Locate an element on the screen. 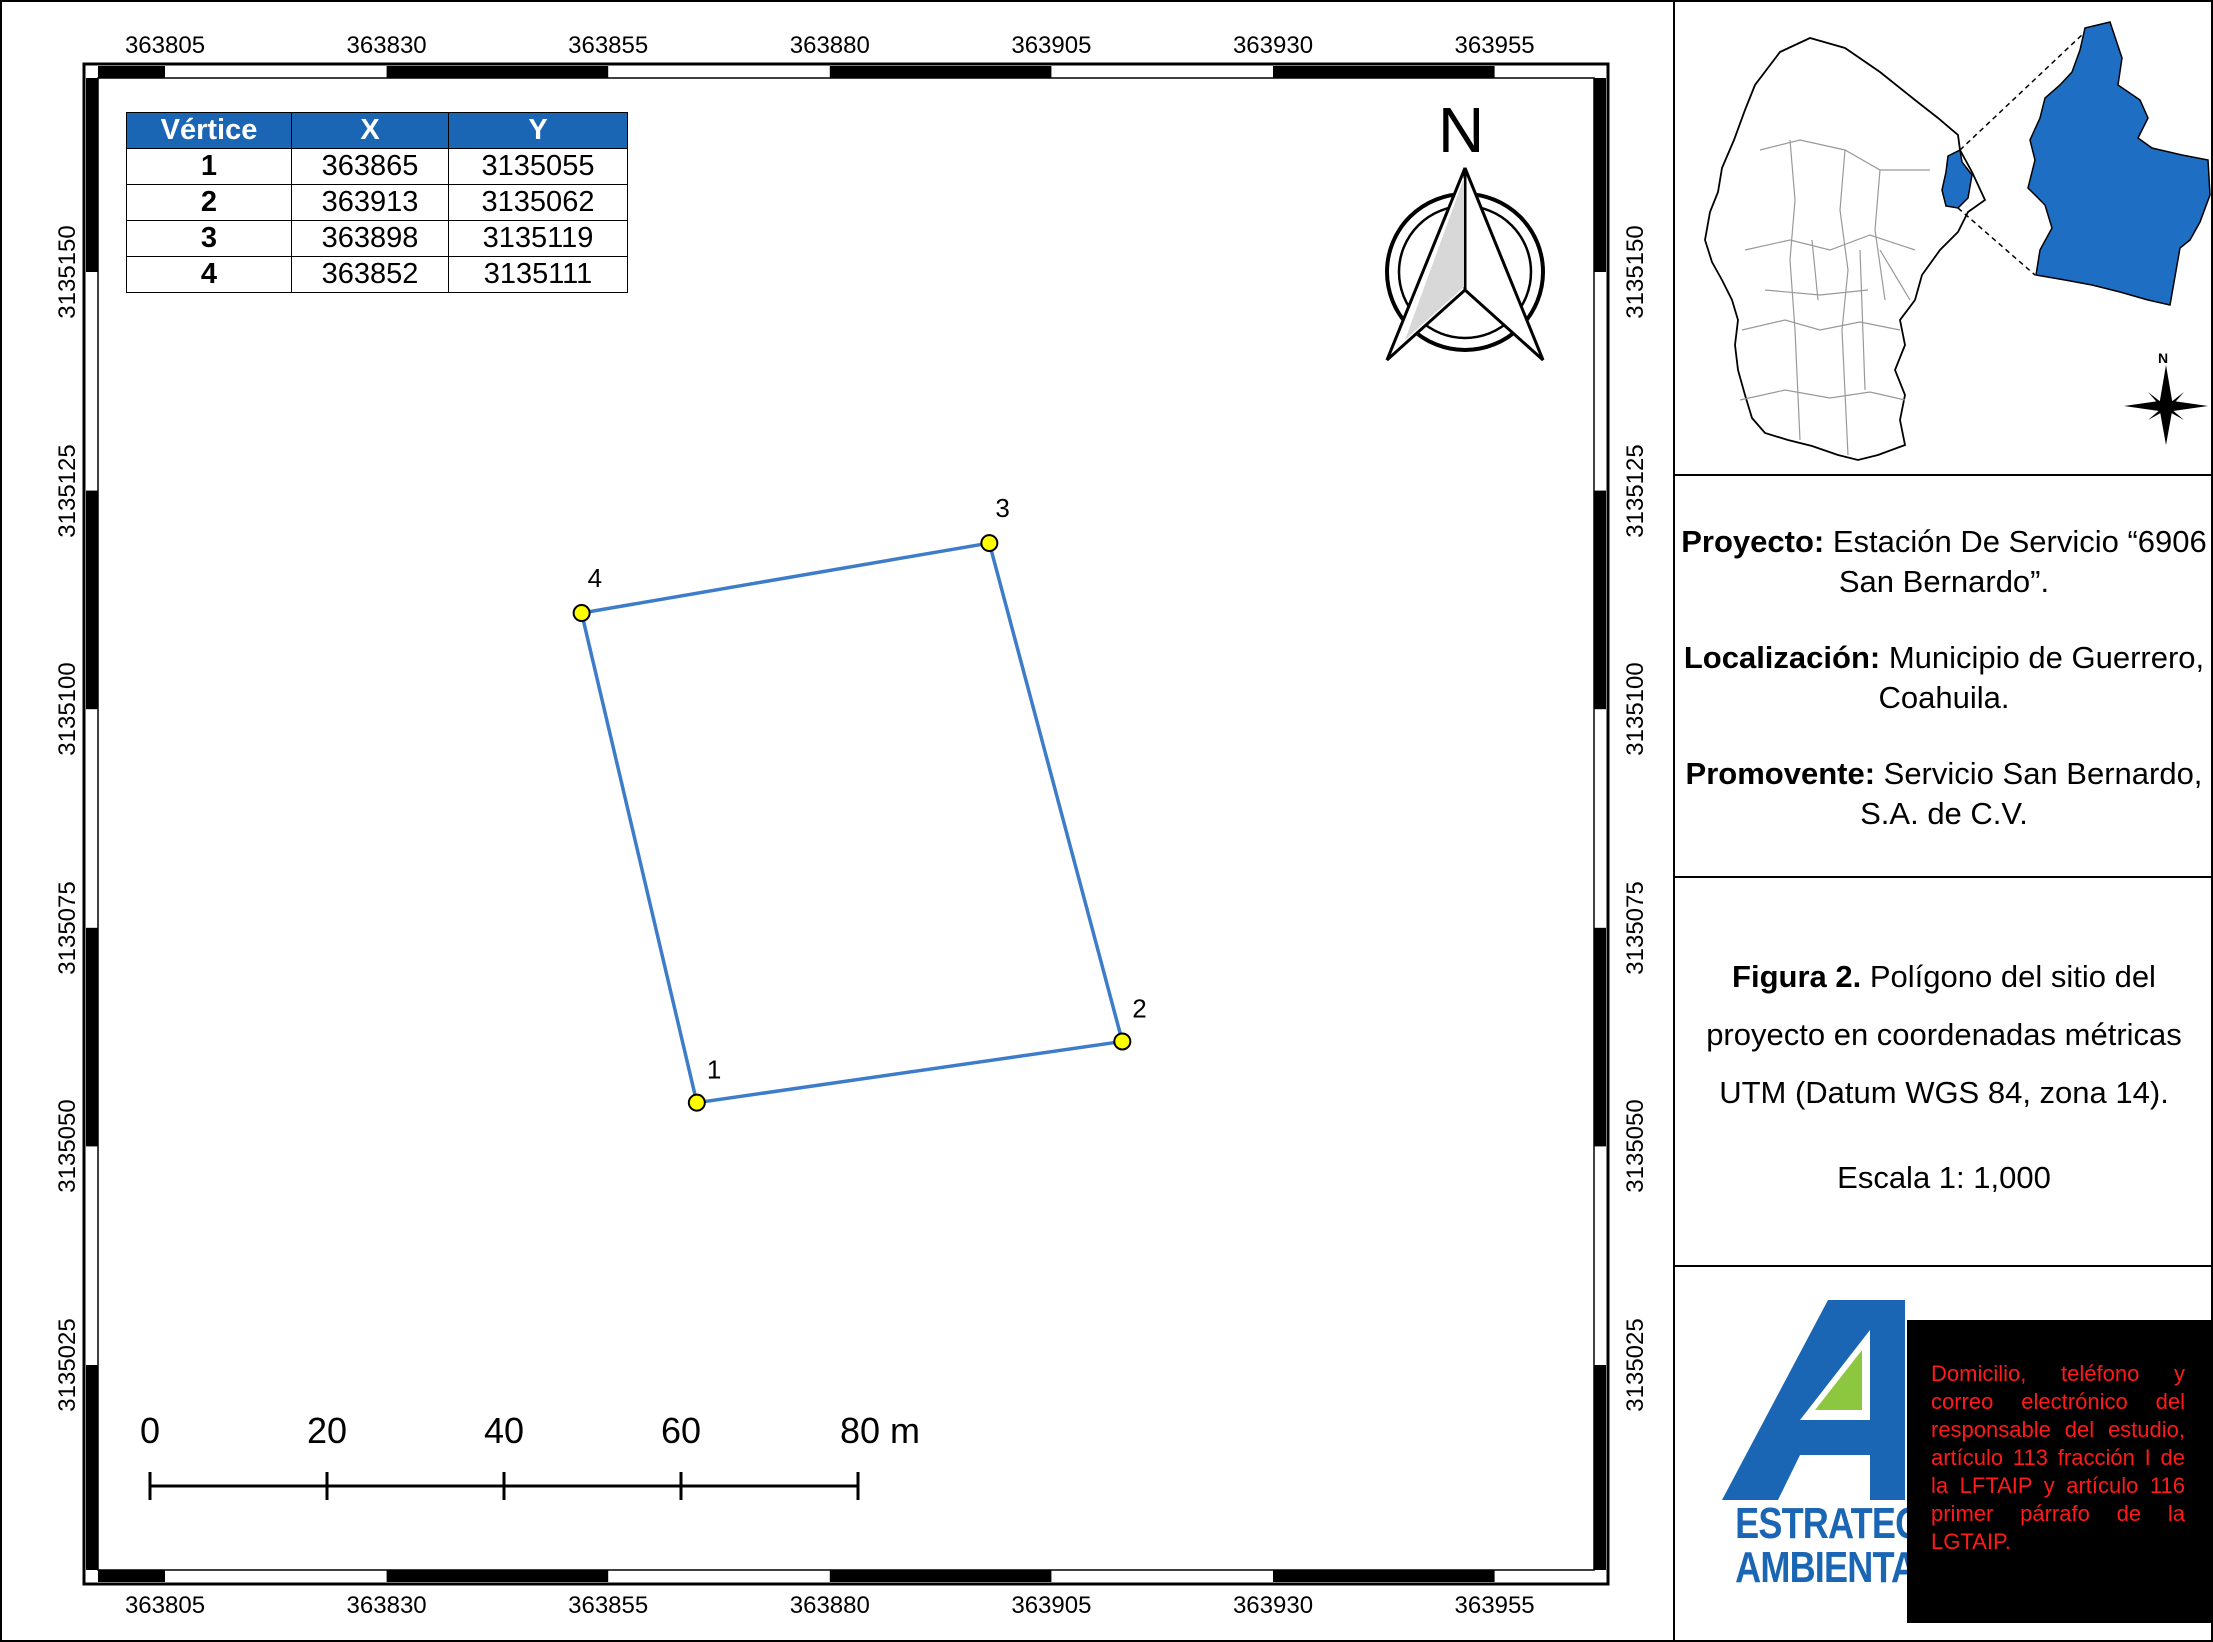  table-cell: 3135119 is located at coordinates (538, 238).